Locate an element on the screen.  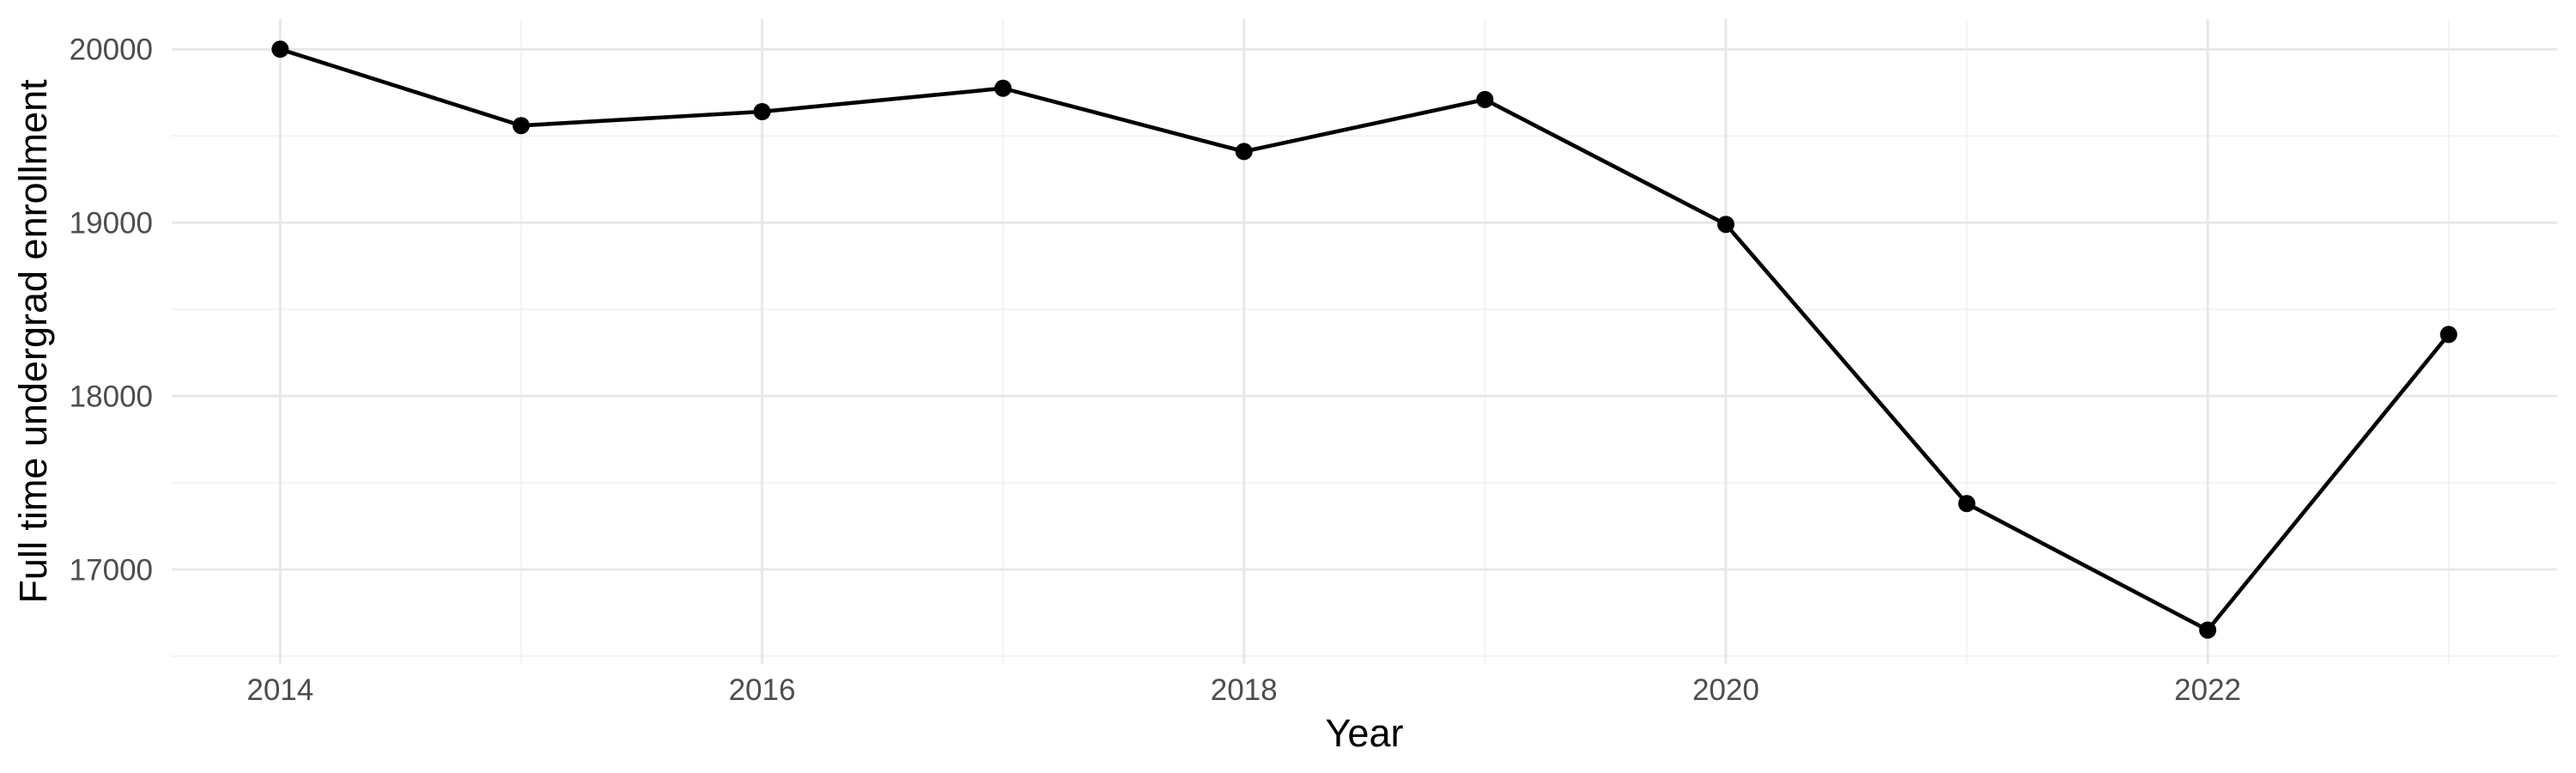
x-tick-label: 2020 is located at coordinates (1726, 690).